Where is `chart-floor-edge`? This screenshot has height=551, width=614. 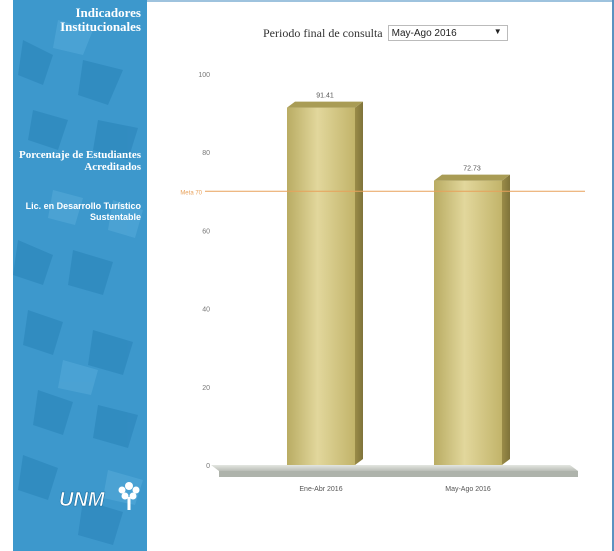 chart-floor-edge is located at coordinates (398, 474).